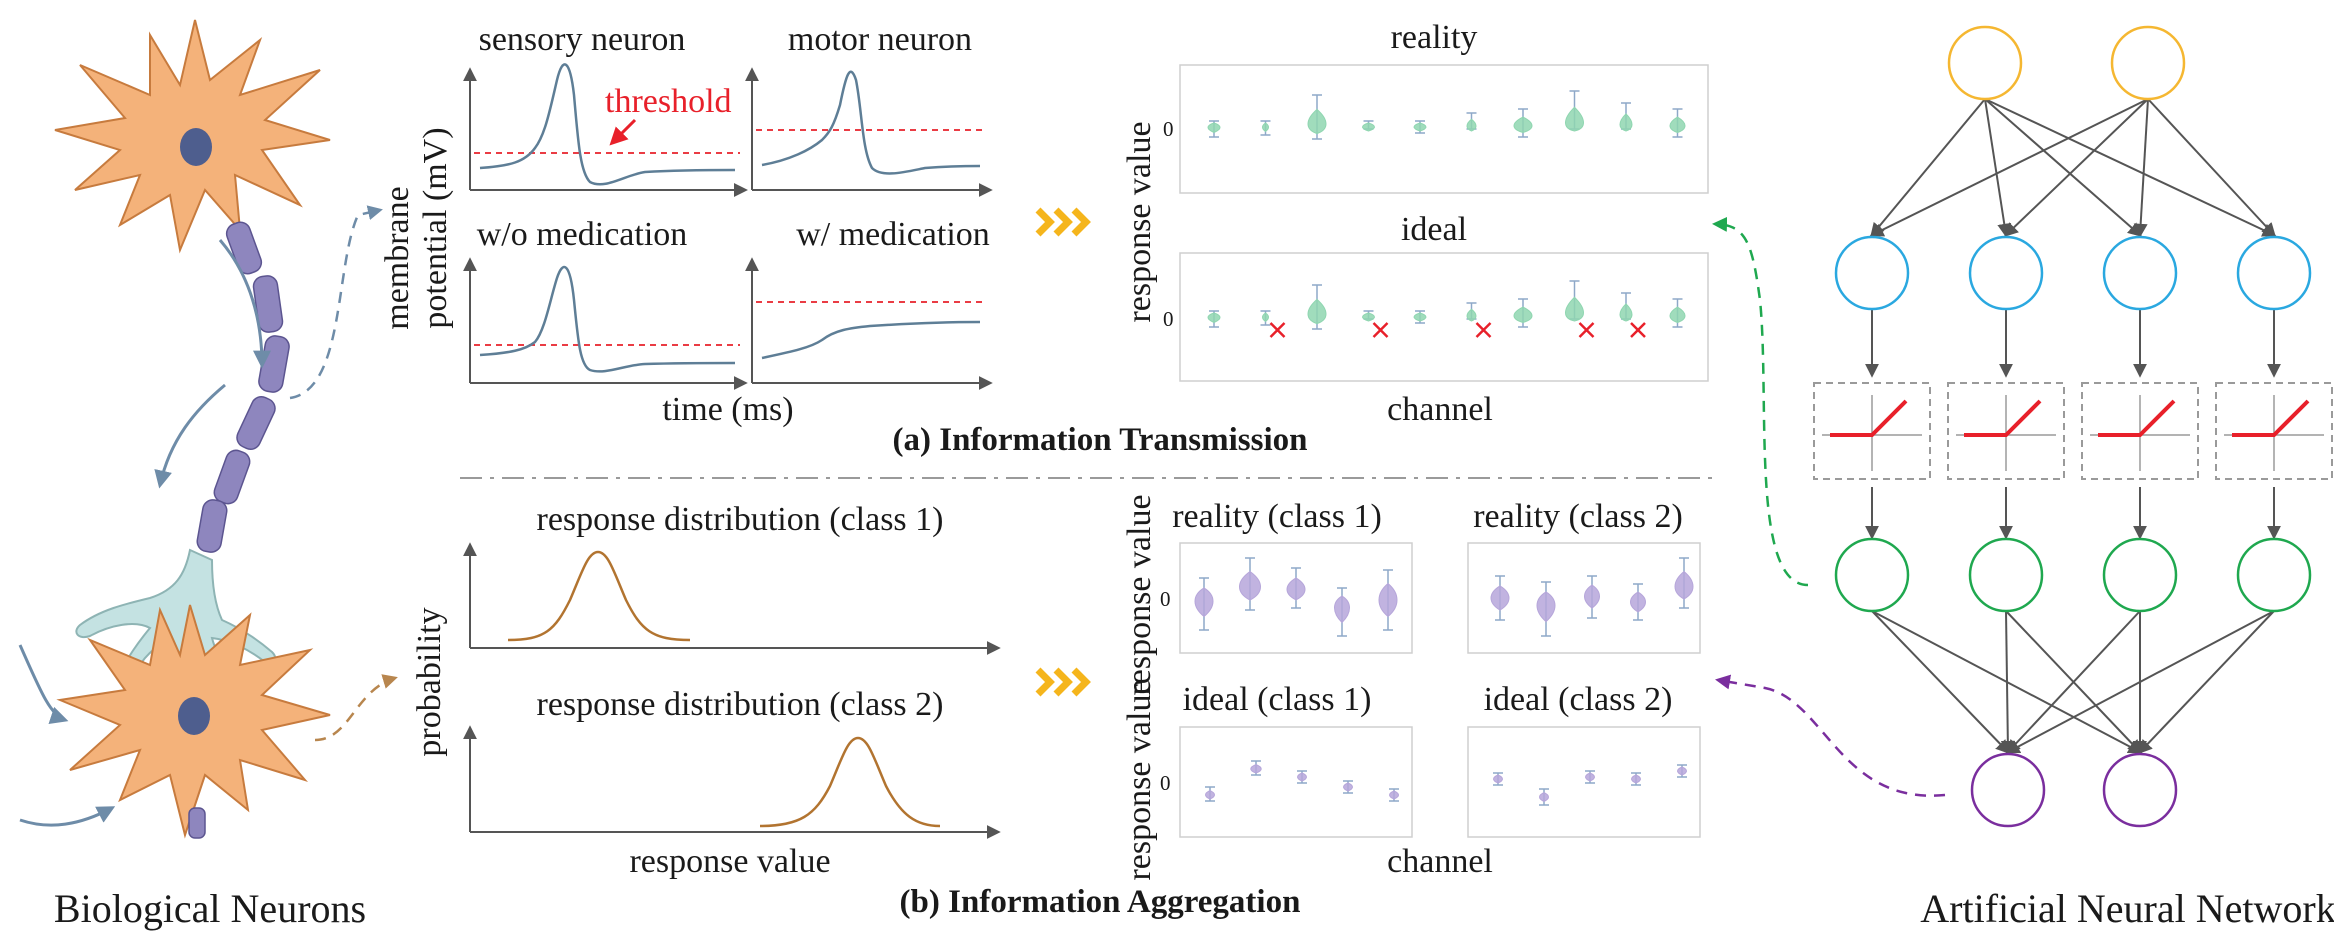 The width and height of the screenshot is (2334, 946). Describe the element at coordinates (740, 519) in the screenshot. I see `dist-title-class-1: response distribution (class 1)` at that location.